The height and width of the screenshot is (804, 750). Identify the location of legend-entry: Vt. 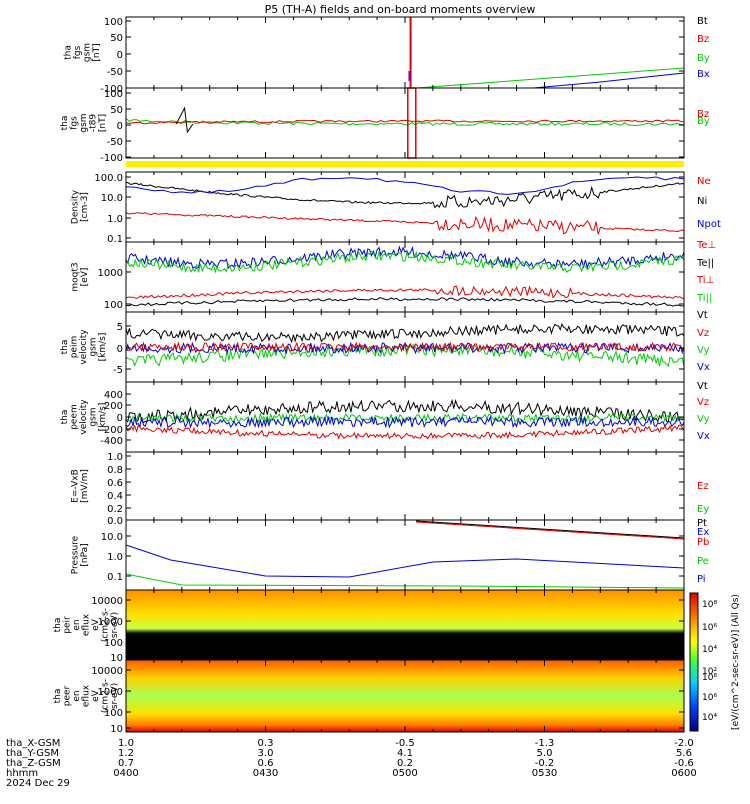
(702, 315).